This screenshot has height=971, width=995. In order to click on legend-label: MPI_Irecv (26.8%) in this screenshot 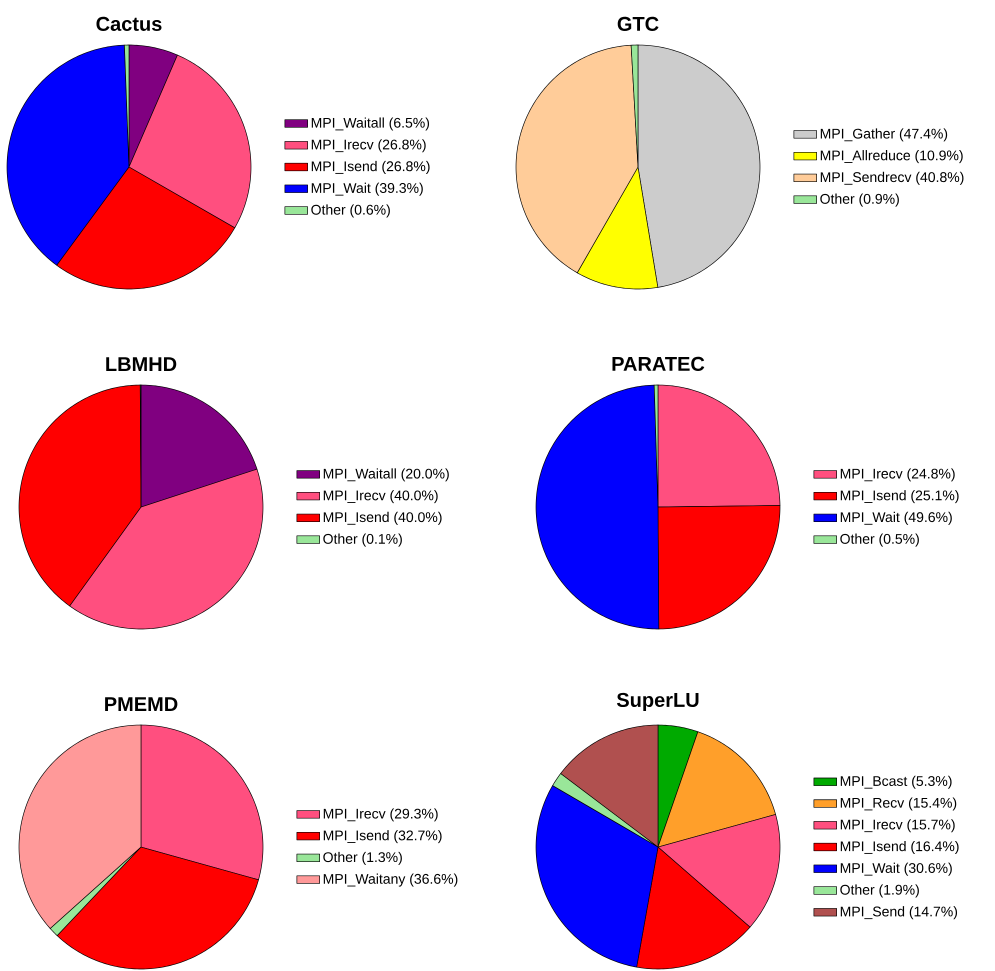, I will do `click(369, 145)`.